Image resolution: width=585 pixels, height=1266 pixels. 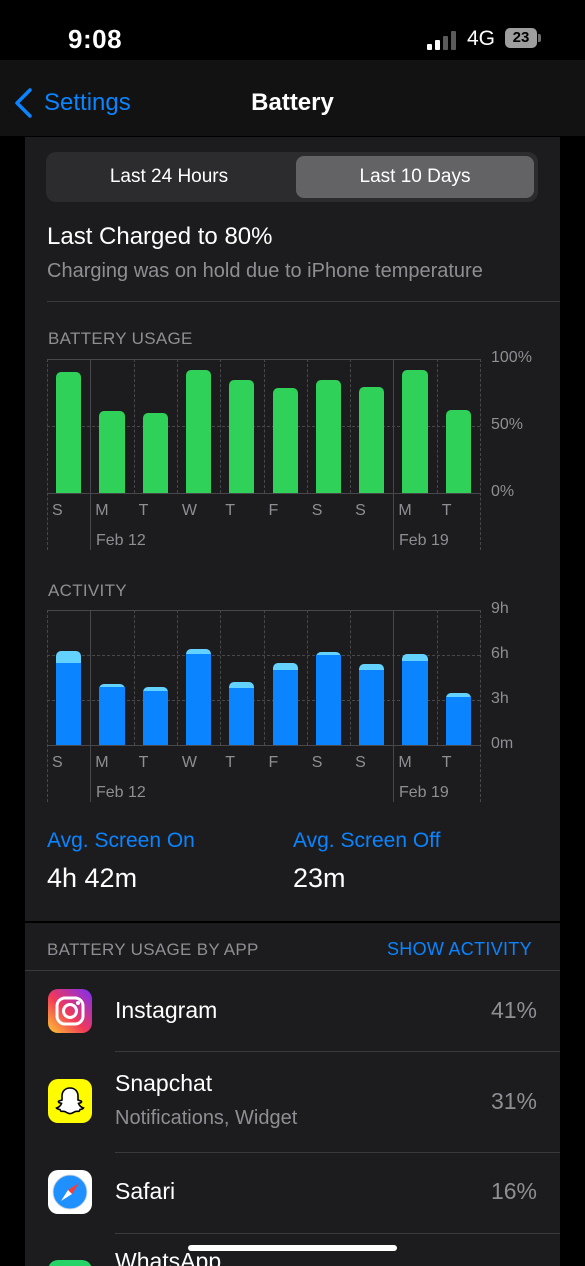 I want to click on segment-last-10-days: Last 10 Days, so click(x=415, y=177).